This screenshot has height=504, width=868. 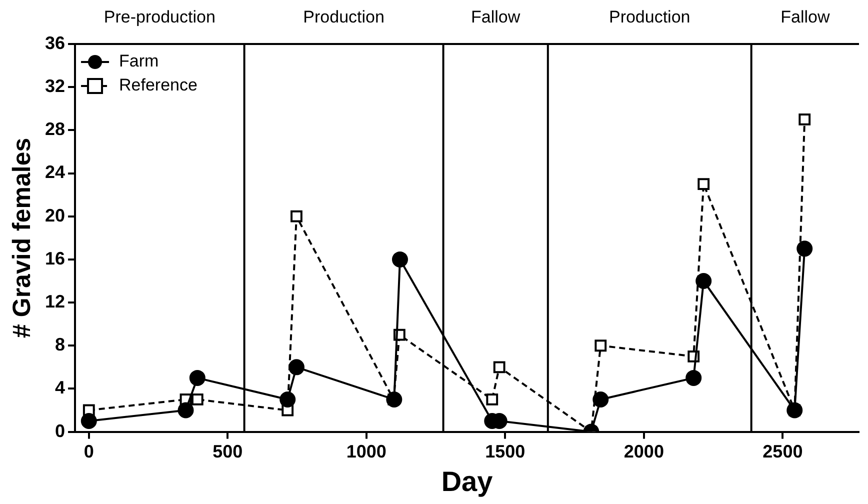 What do you see at coordinates (60, 388) in the screenshot?
I see `y-tick-label: 4` at bounding box center [60, 388].